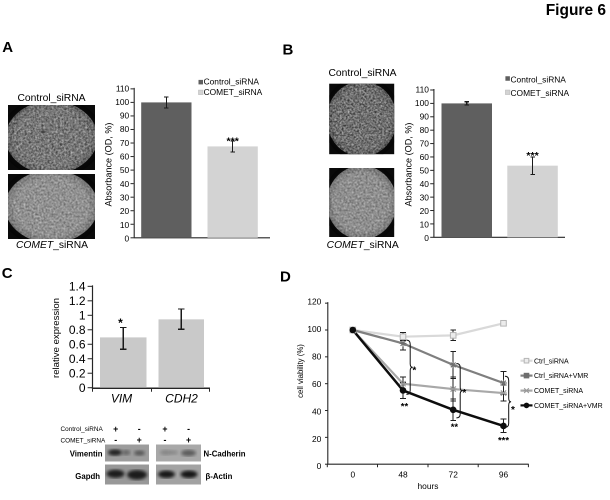 The height and width of the screenshot is (500, 610). I want to click on svg-text: COMET_siRNA+VMR, so click(568, 406).